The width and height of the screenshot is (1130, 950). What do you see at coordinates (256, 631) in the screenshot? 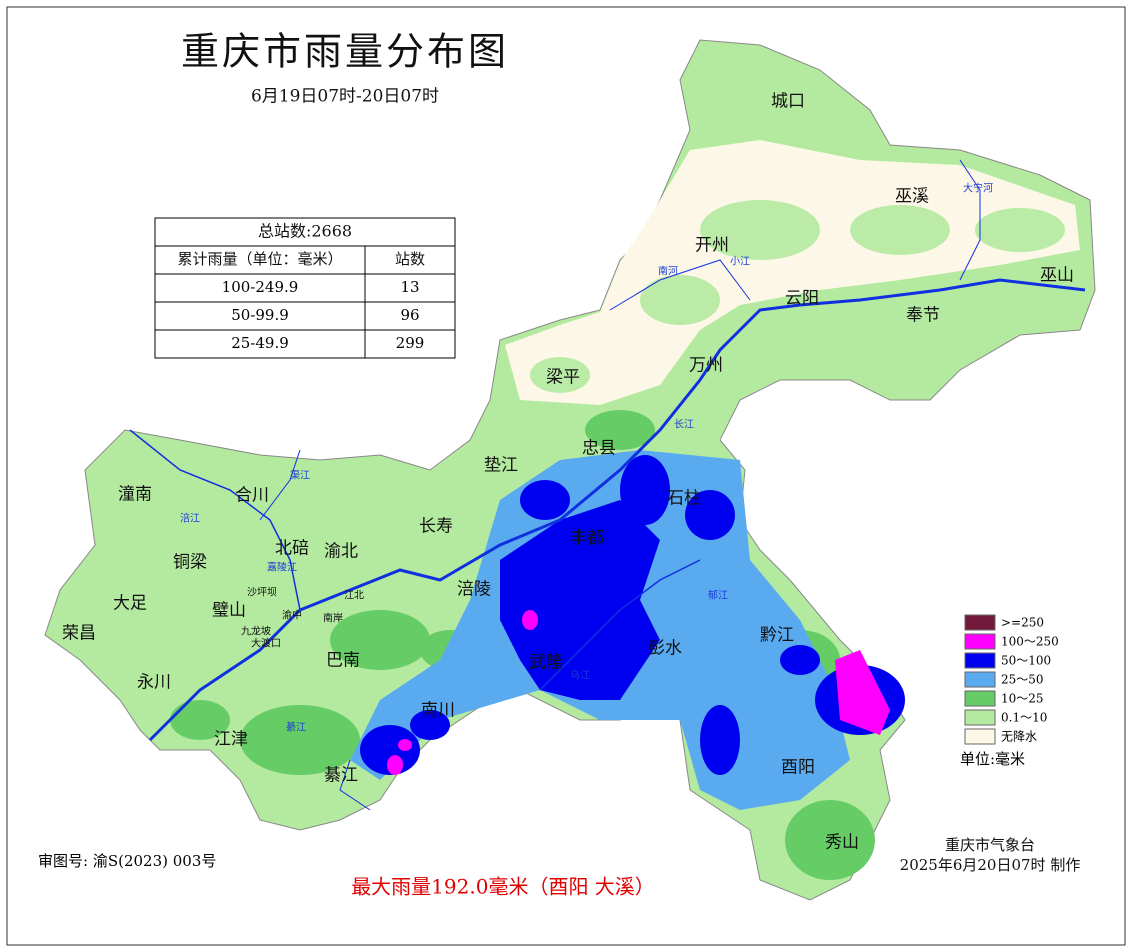
I see `place-small: 九龙坡` at bounding box center [256, 631].